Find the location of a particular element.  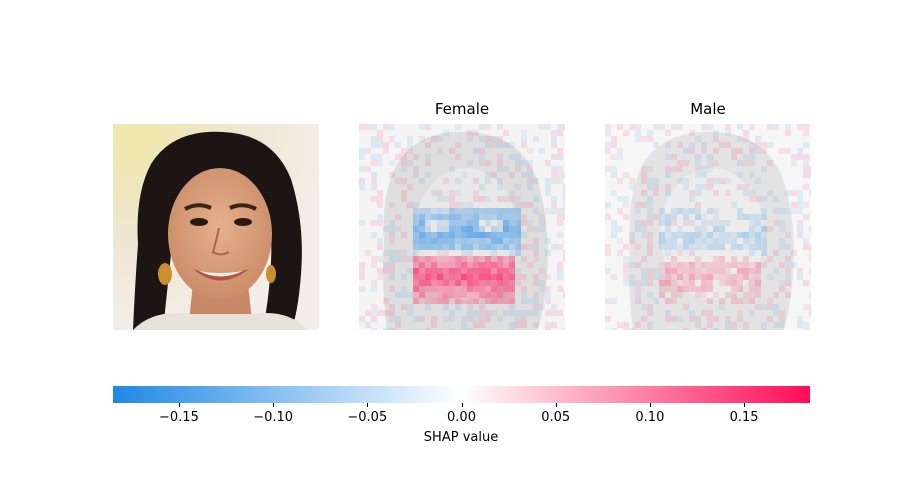

male-shap-pixels is located at coordinates (708, 227).